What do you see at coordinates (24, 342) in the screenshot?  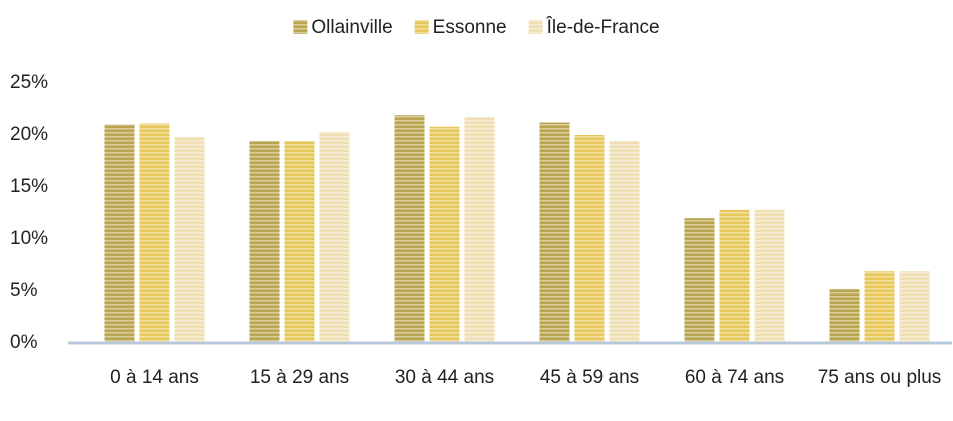 I see `y-tick-label: 0%` at bounding box center [24, 342].